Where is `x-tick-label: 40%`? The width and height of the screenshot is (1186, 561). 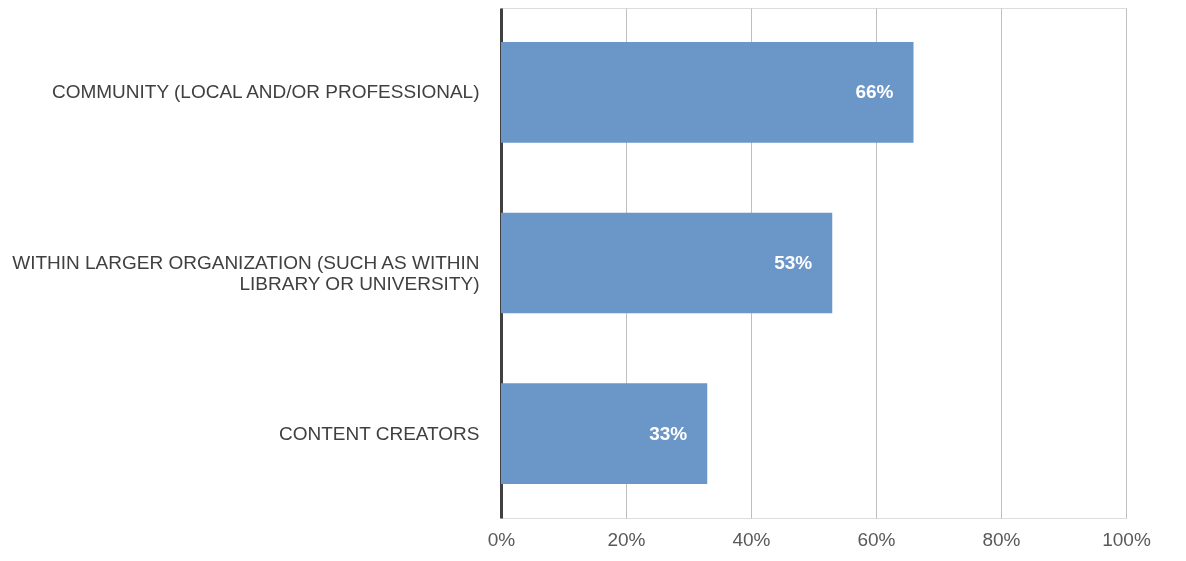
x-tick-label: 40% is located at coordinates (751, 539).